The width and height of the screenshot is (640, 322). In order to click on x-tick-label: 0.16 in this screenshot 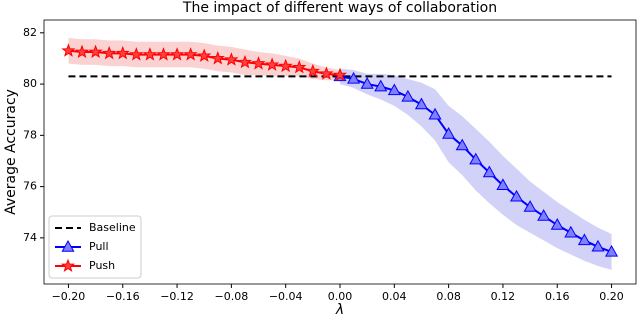, I will do `click(557, 296)`.